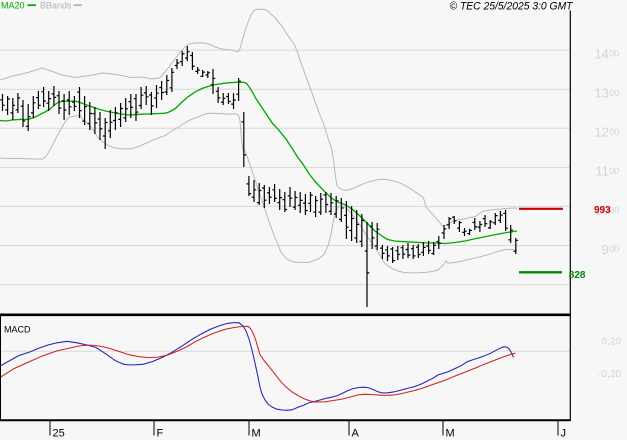 Image resolution: width=627 pixels, height=440 pixels. I want to click on svg-text: 993, so click(602, 210).